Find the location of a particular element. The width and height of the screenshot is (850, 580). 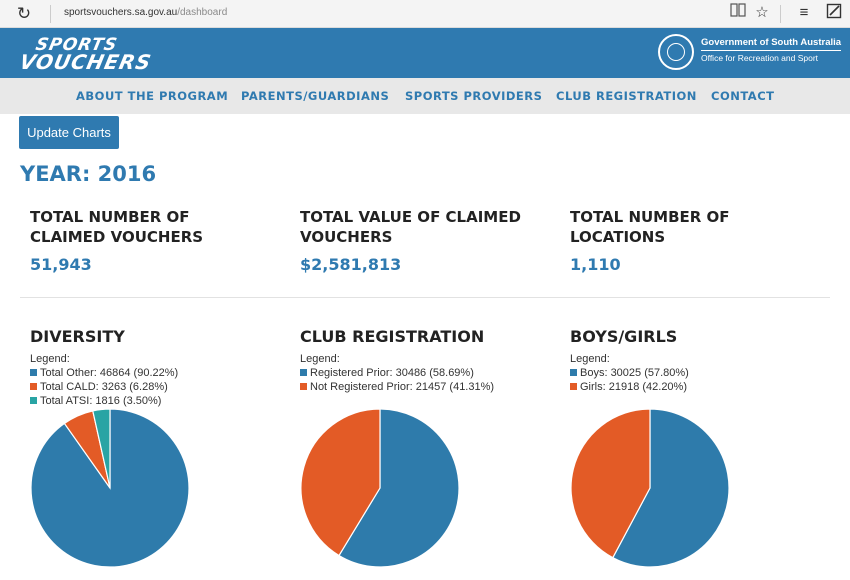

stat-title-line: LOCATIONS is located at coordinates (618, 237).